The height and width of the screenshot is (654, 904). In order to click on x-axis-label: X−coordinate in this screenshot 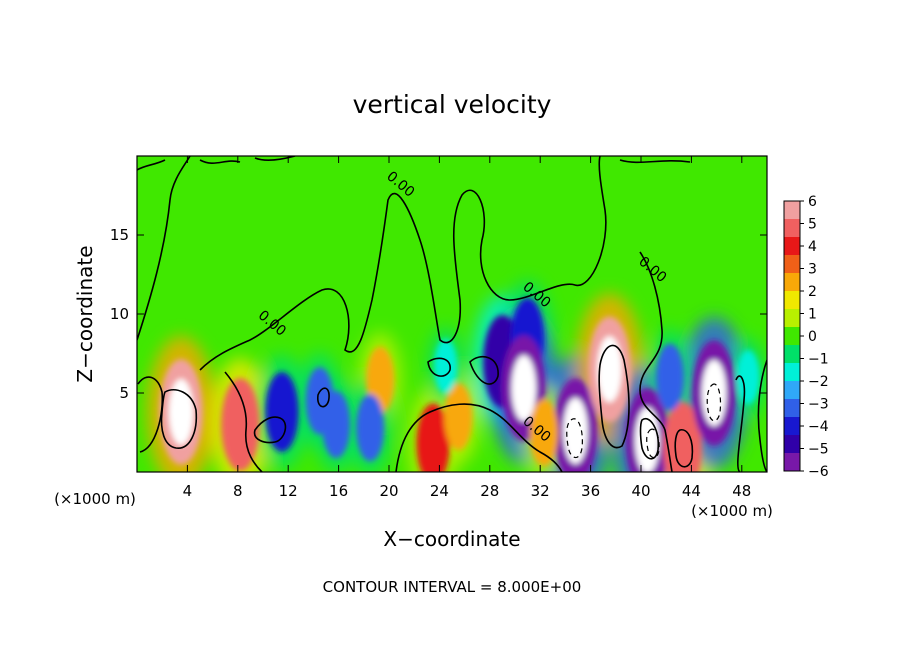, I will do `click(451, 539)`.